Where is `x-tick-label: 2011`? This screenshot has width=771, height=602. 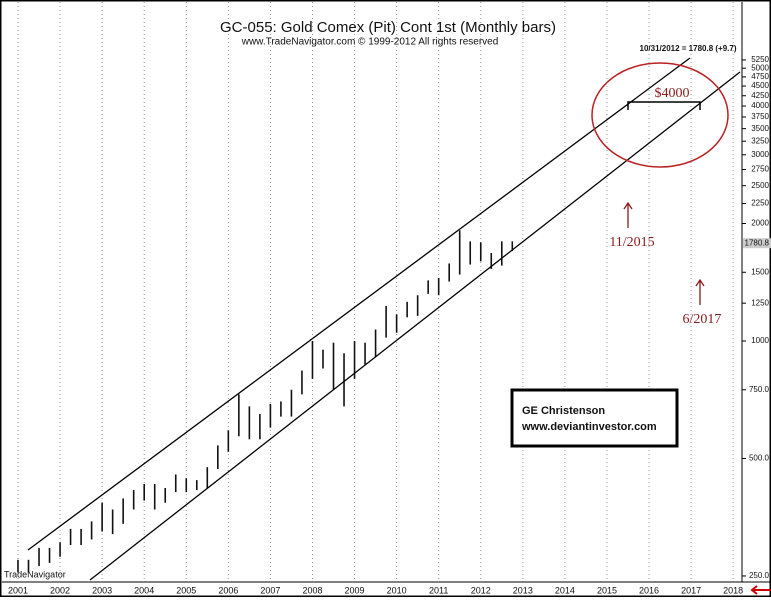 x-tick-label: 2011 is located at coordinates (438, 590).